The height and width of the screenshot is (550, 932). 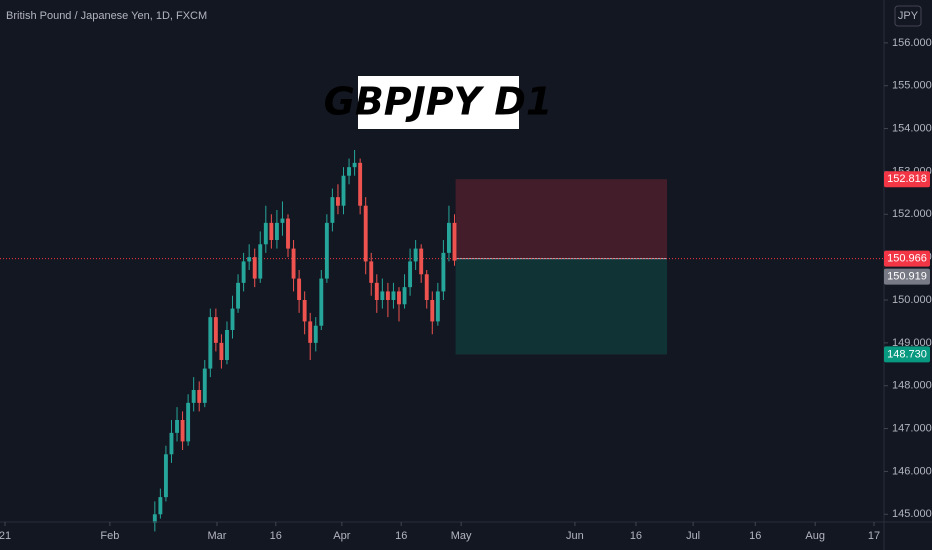 I want to click on x-tick-label: Jul, so click(x=693, y=536).